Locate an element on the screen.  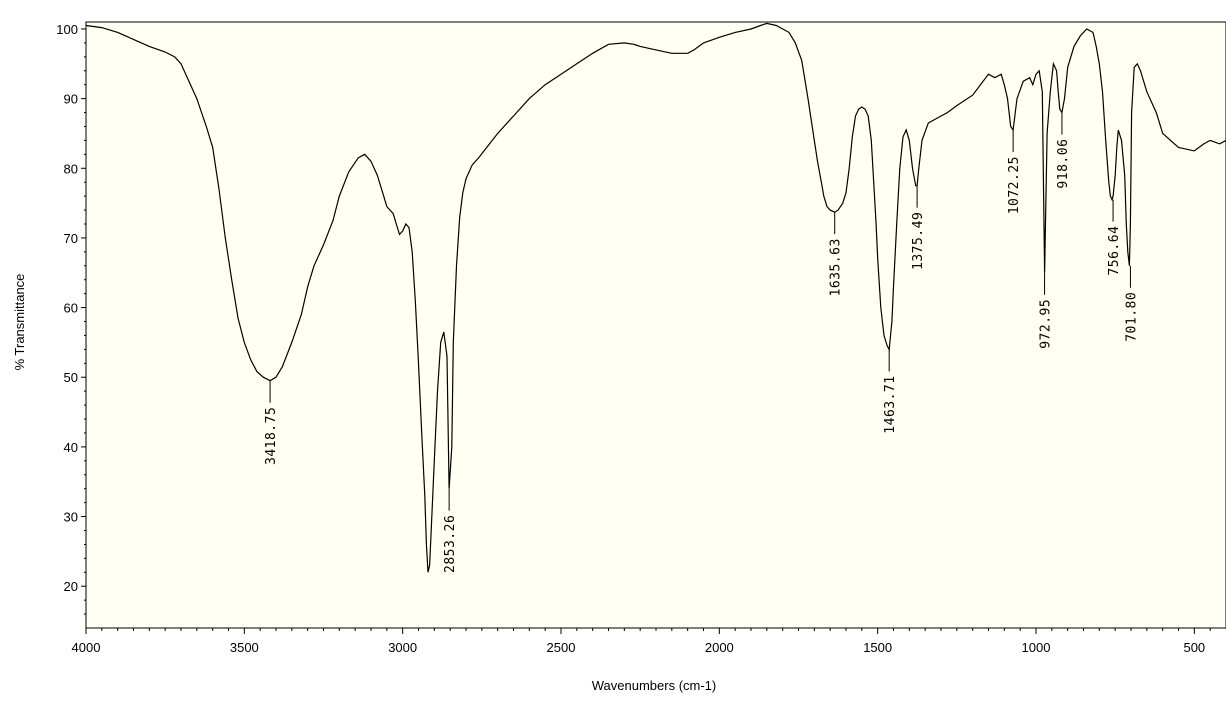
x-tick-label: 1000 is located at coordinates (1036, 647).